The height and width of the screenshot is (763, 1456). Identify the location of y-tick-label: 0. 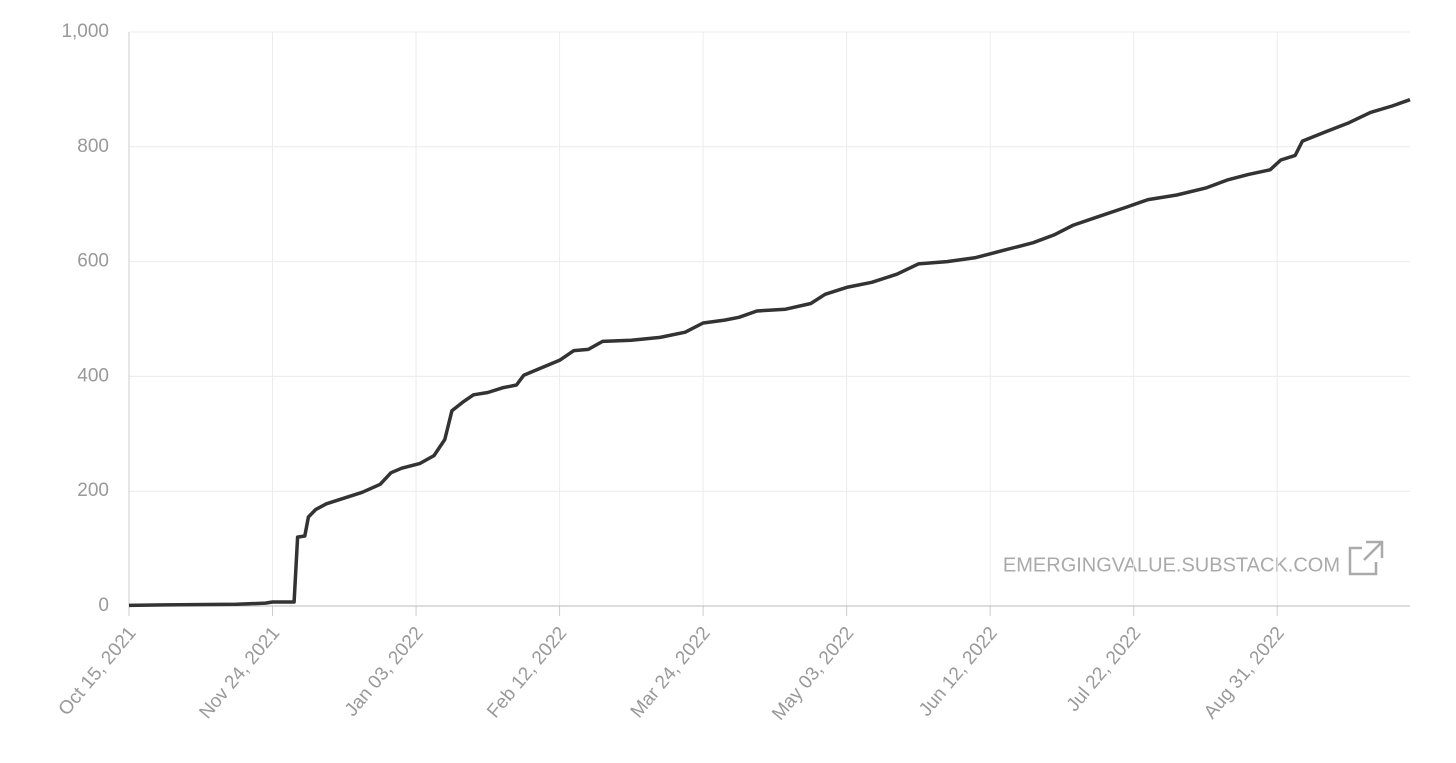
(103, 605).